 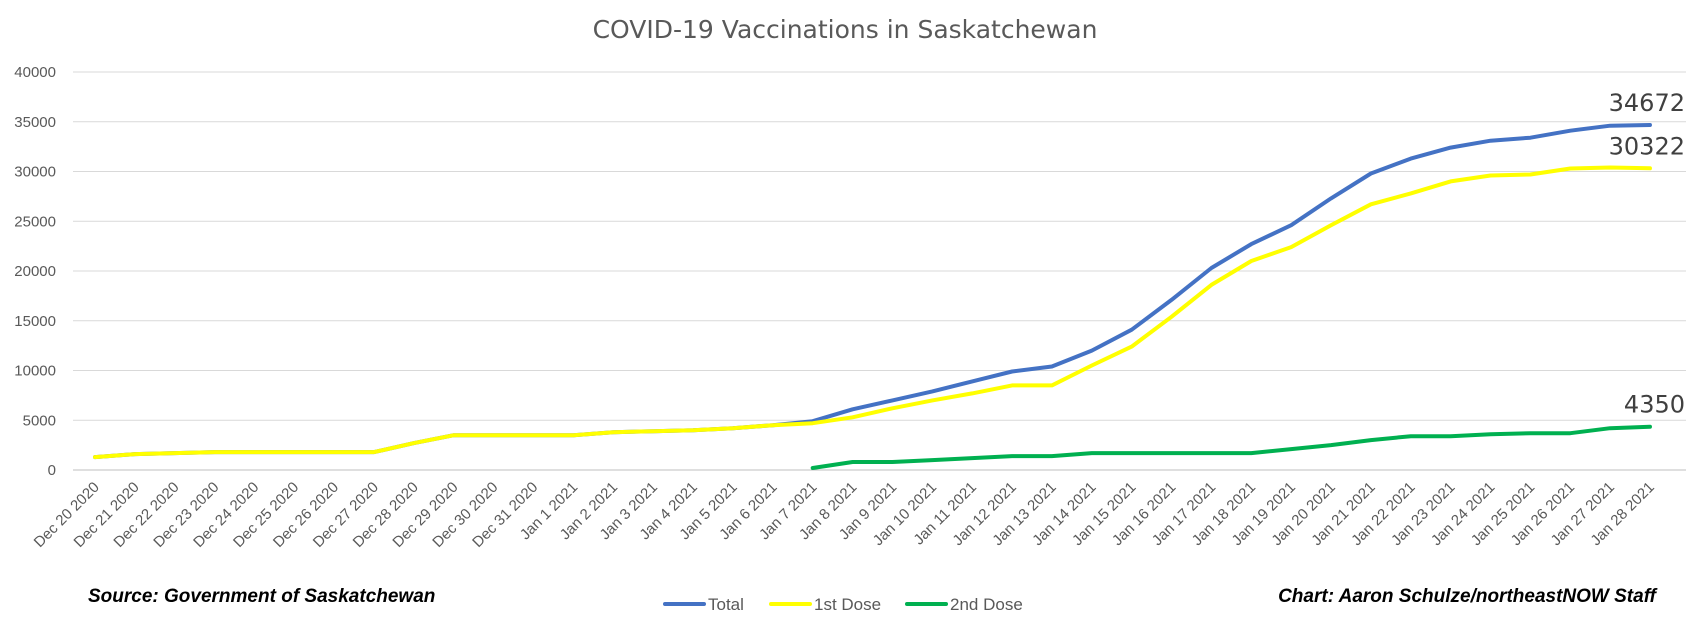 What do you see at coordinates (1231, 447) in the screenshot?
I see `series-line-2nd-dose` at bounding box center [1231, 447].